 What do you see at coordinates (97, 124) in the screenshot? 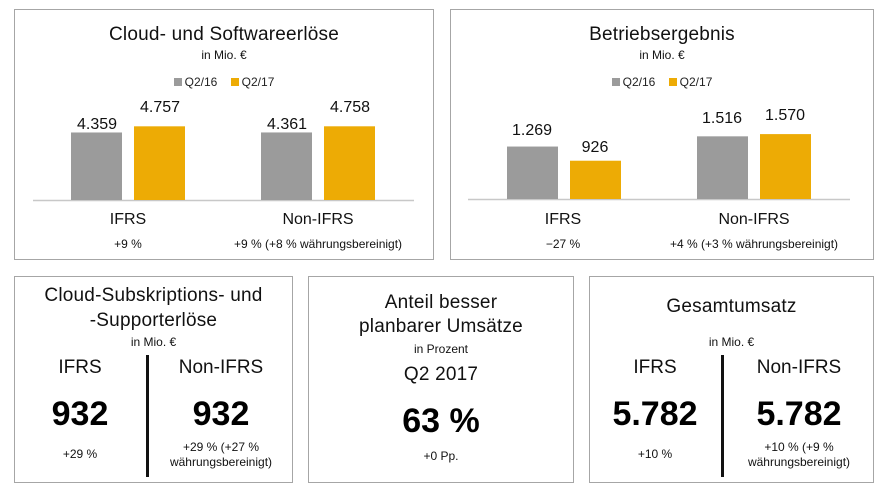
I see `data-label: 4.359` at bounding box center [97, 124].